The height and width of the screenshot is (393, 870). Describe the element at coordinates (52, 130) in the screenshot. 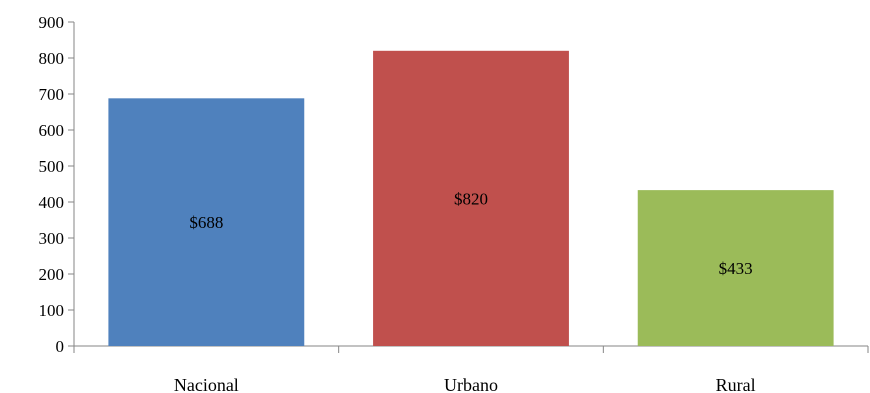

I see `y-tick-label: 600` at that location.